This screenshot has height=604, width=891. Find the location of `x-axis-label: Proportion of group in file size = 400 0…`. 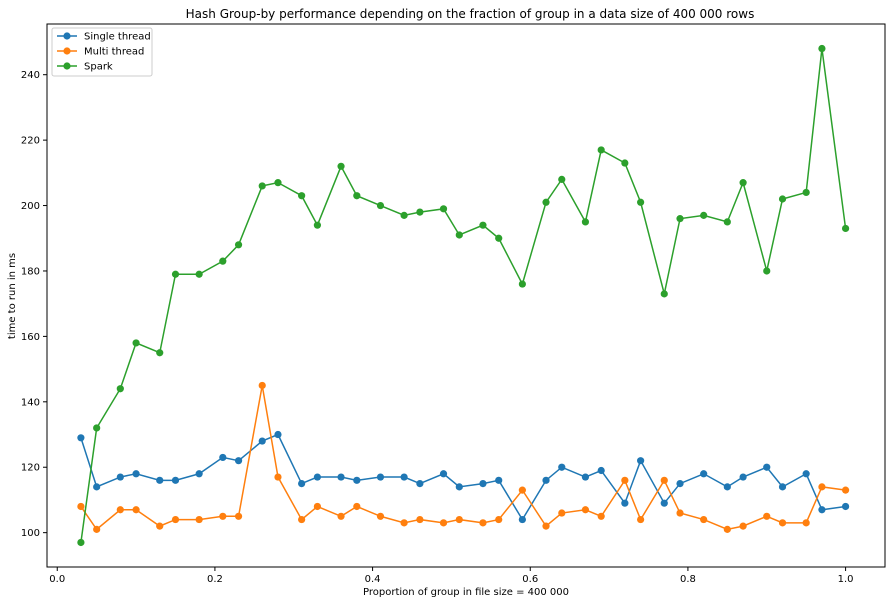

x-axis-label: Proportion of group in file size = 400 0… is located at coordinates (466, 592).